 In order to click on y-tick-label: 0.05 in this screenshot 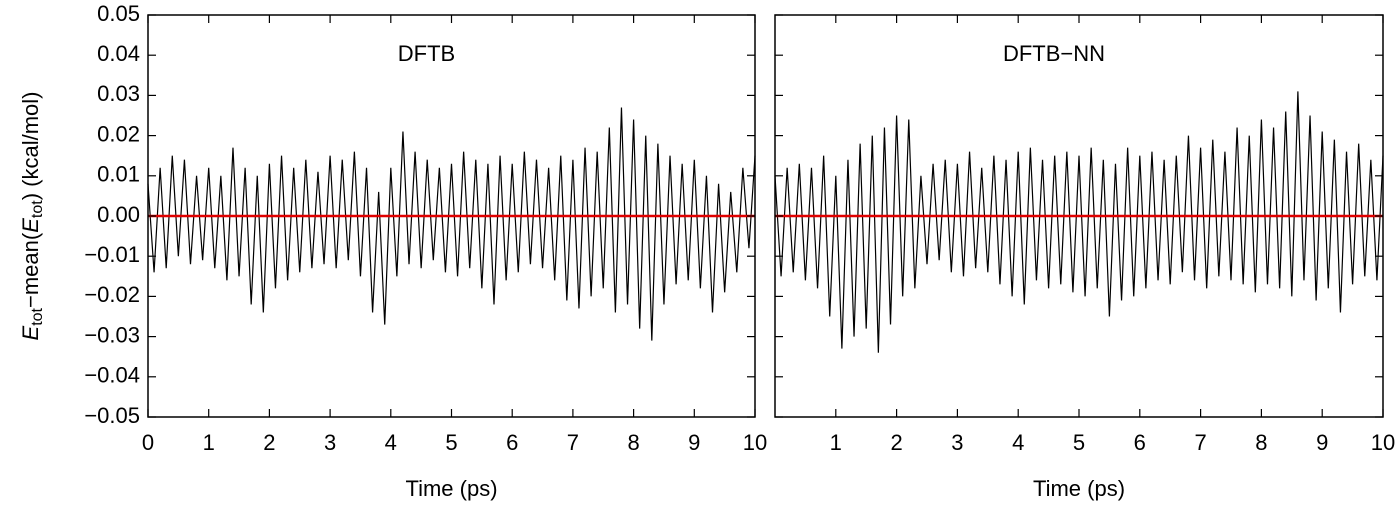, I will do `click(118, 13)`.